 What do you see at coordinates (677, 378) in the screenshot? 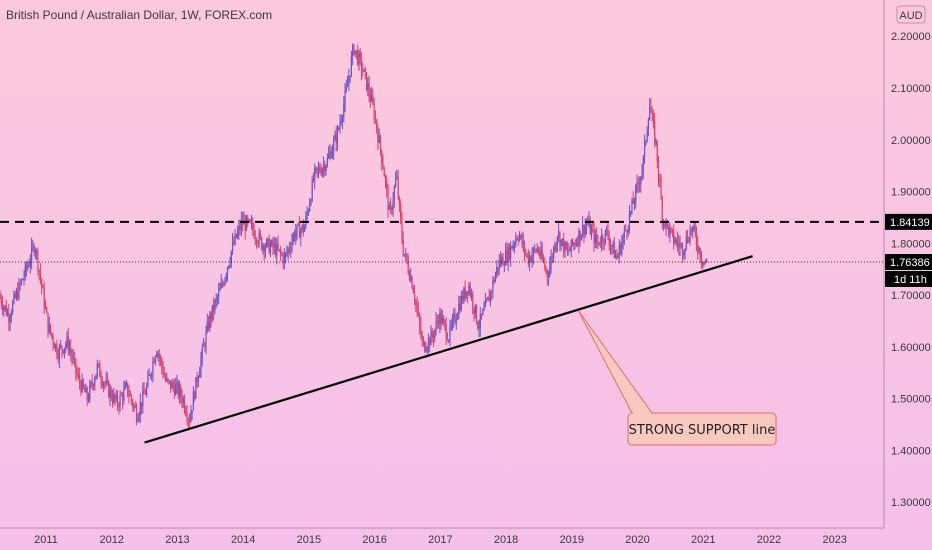
I see `support-callout: STRONG SUPPORT line` at bounding box center [677, 378].